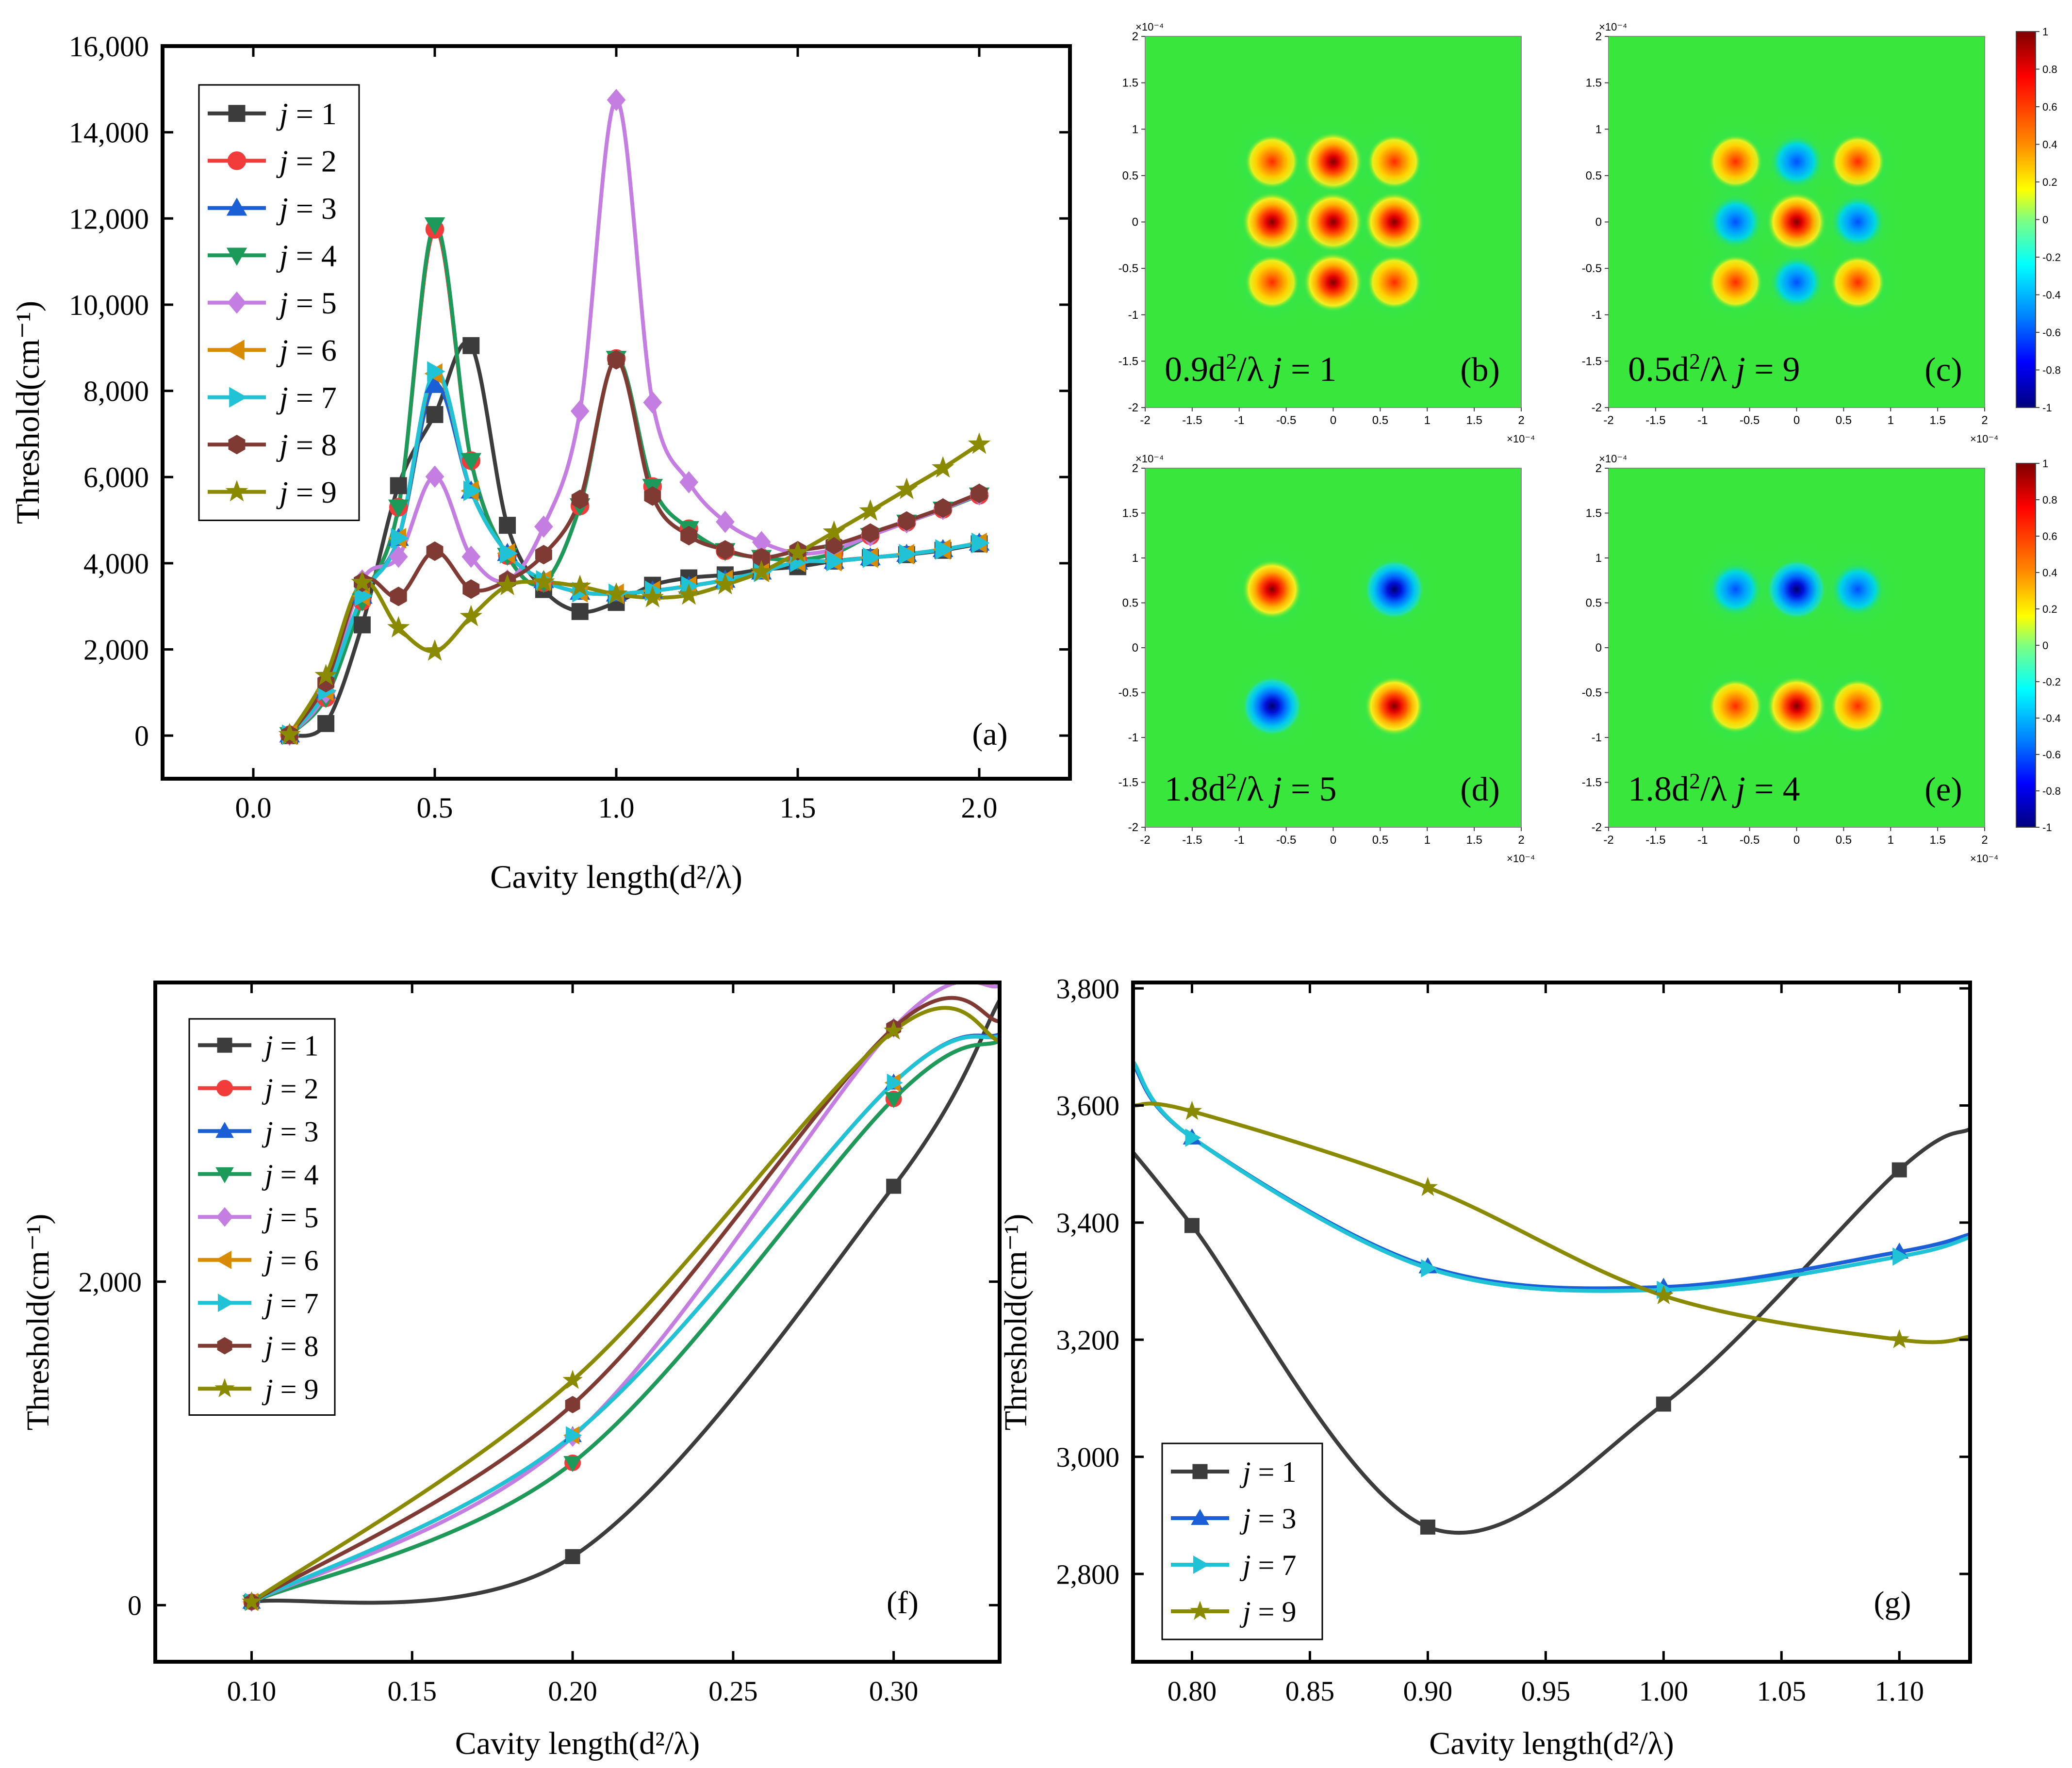  What do you see at coordinates (291, 1089) in the screenshot?
I see `legend-label-j2: j = 2` at bounding box center [291, 1089].